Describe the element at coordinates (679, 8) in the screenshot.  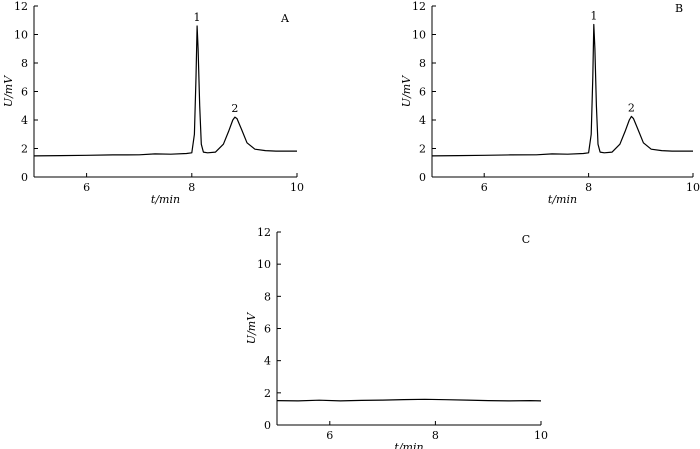
I see `panel-letter: B` at that location.